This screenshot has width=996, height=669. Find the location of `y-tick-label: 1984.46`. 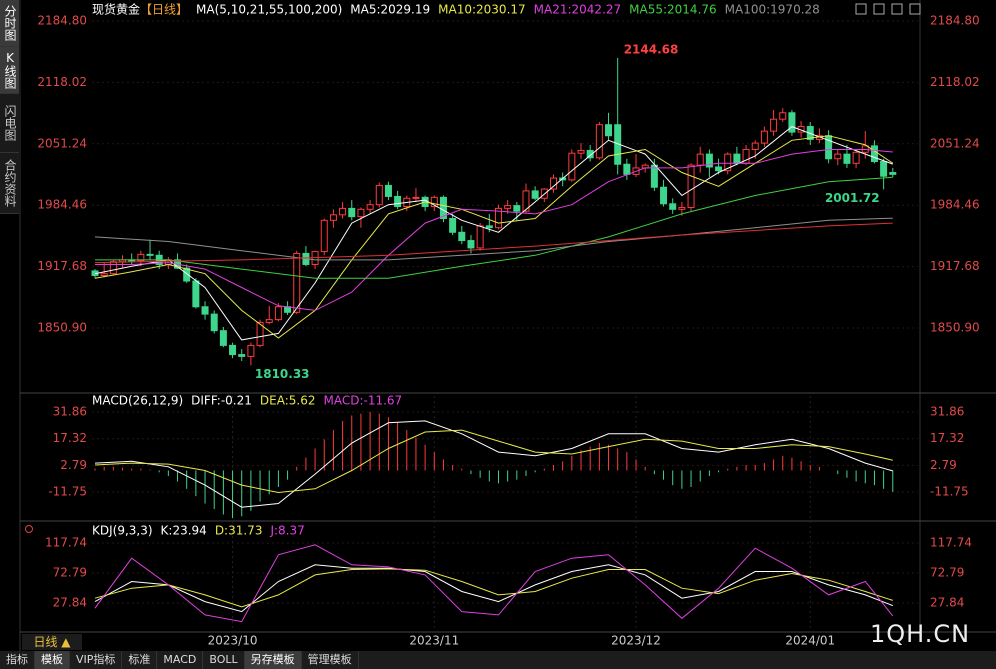

y-tick-label: 1984.46 is located at coordinates (62, 205).